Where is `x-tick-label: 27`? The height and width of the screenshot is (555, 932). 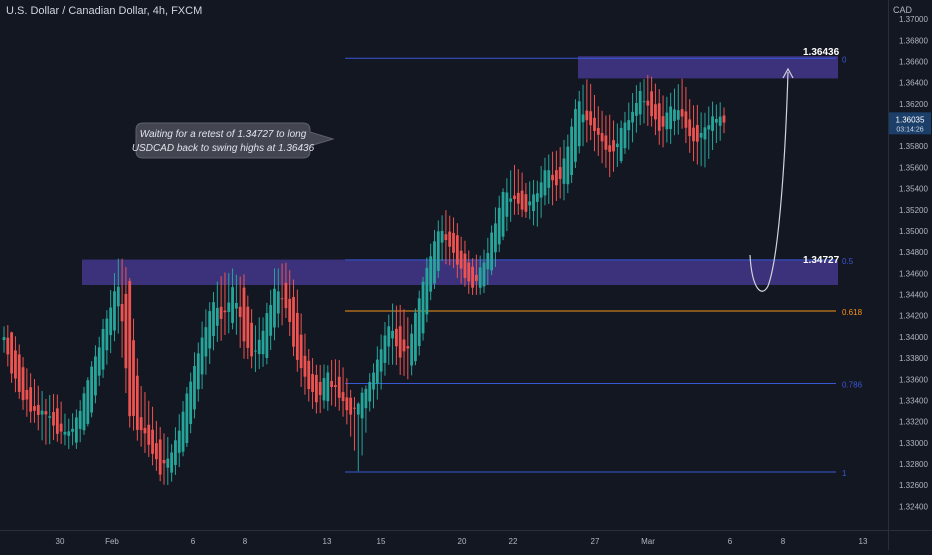
x-tick-label: 27 is located at coordinates (595, 541).